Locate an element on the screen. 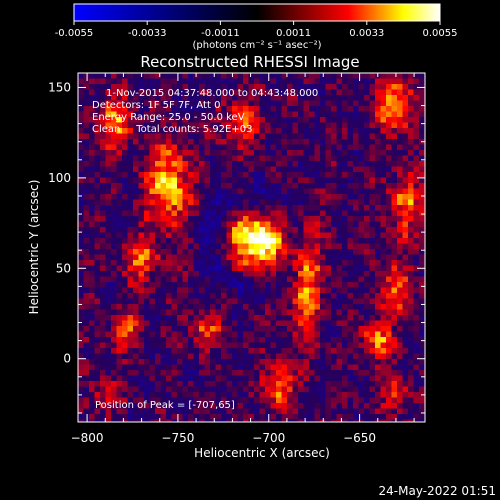 The image size is (500, 500). annotation-time-range: 1-Nov-2015 04:37:48.000 to 04:43:48.000 is located at coordinates (212, 93).